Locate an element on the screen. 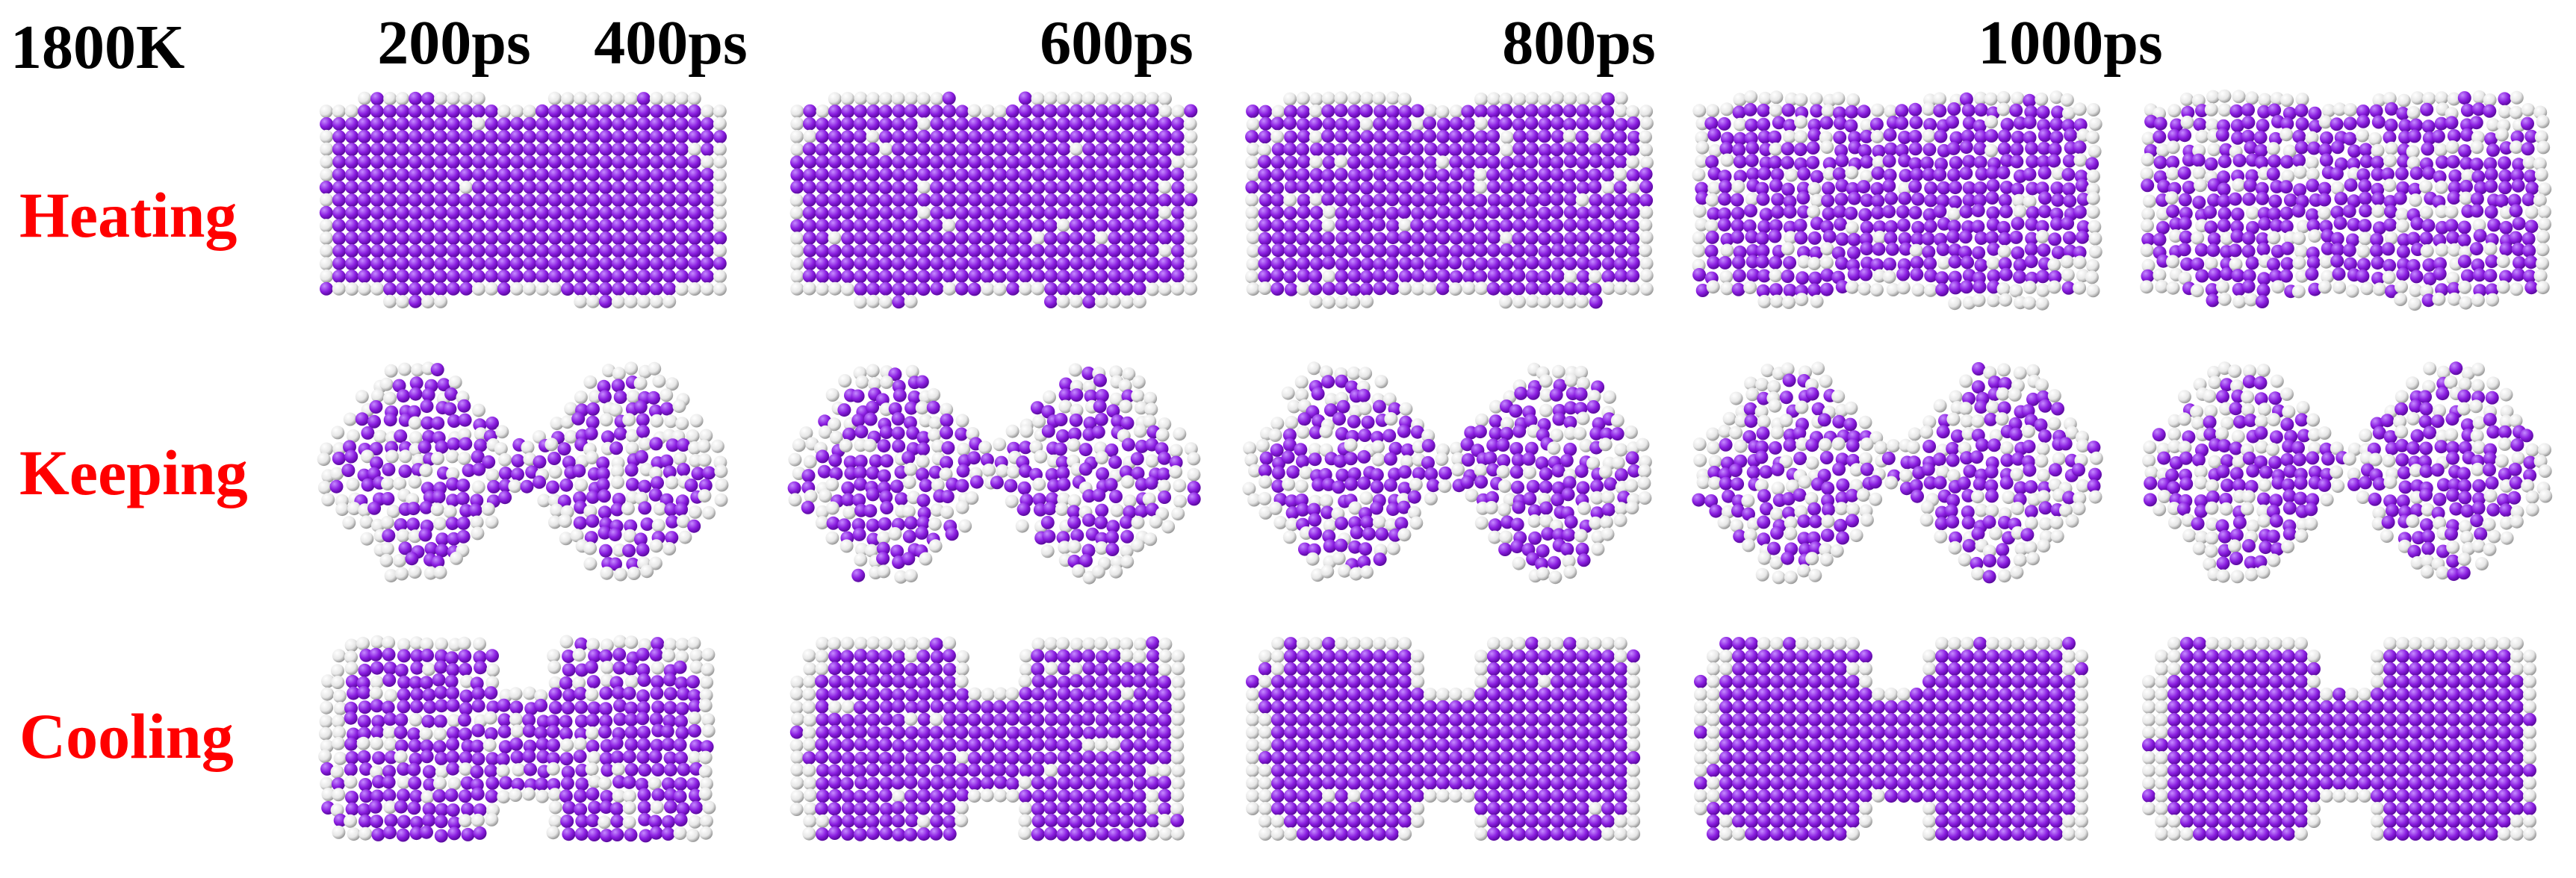  snapshot-heating-400ps is located at coordinates (993, 198).